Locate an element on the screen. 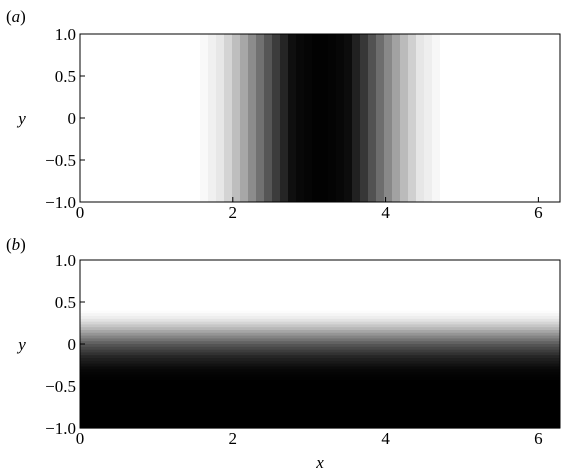 Image resolution: width=568 pixels, height=473 pixels. y-axis-label: y is located at coordinates (21, 118).